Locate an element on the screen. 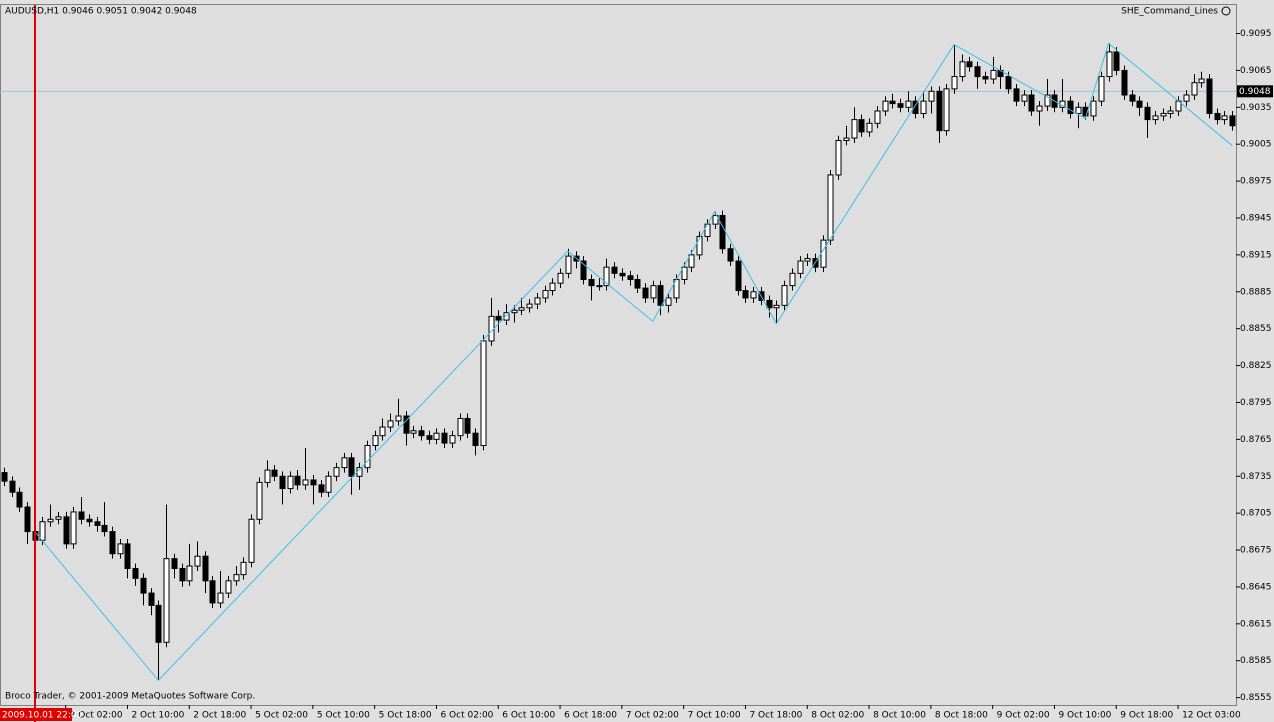 Image resolution: width=1274 pixels, height=722 pixels. x-tick-label: 6 Oct 02:00 is located at coordinates (466, 716).